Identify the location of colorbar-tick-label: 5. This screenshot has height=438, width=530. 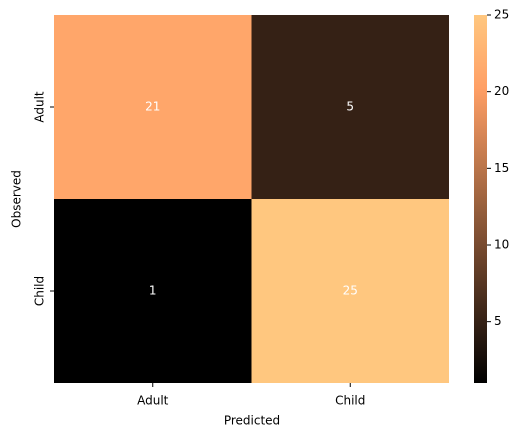
(498, 321).